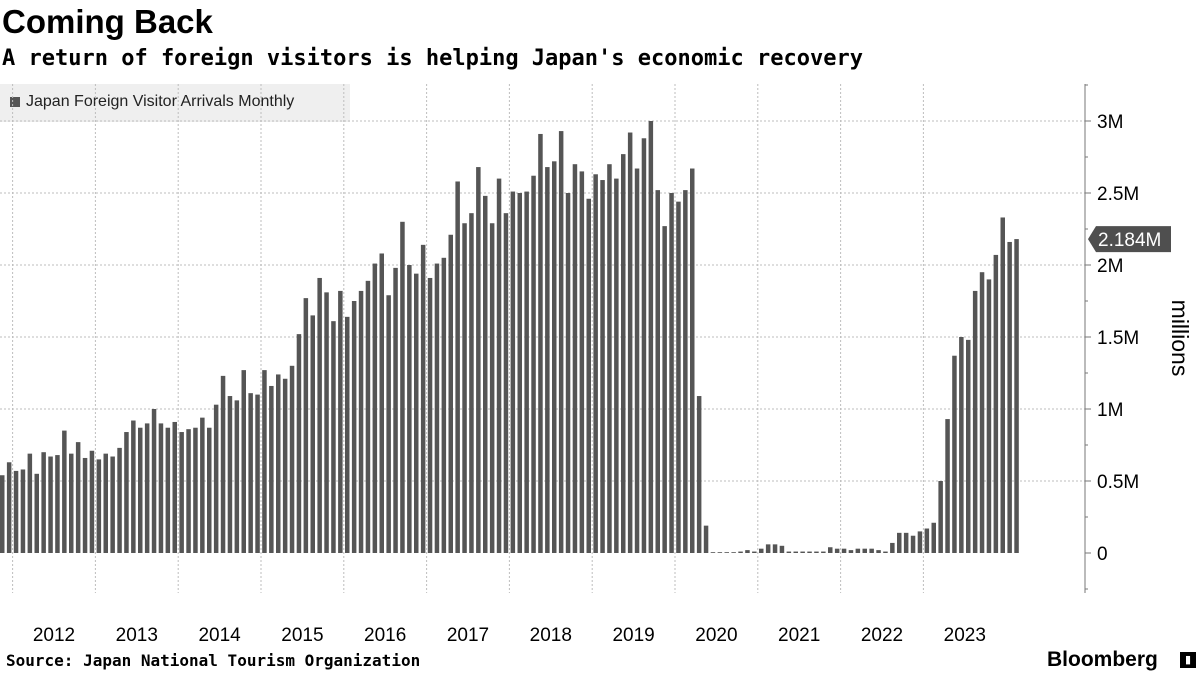 This screenshot has width=1200, height=675. Describe the element at coordinates (219, 635) in the screenshot. I see `x-tick-label: 2014` at that location.